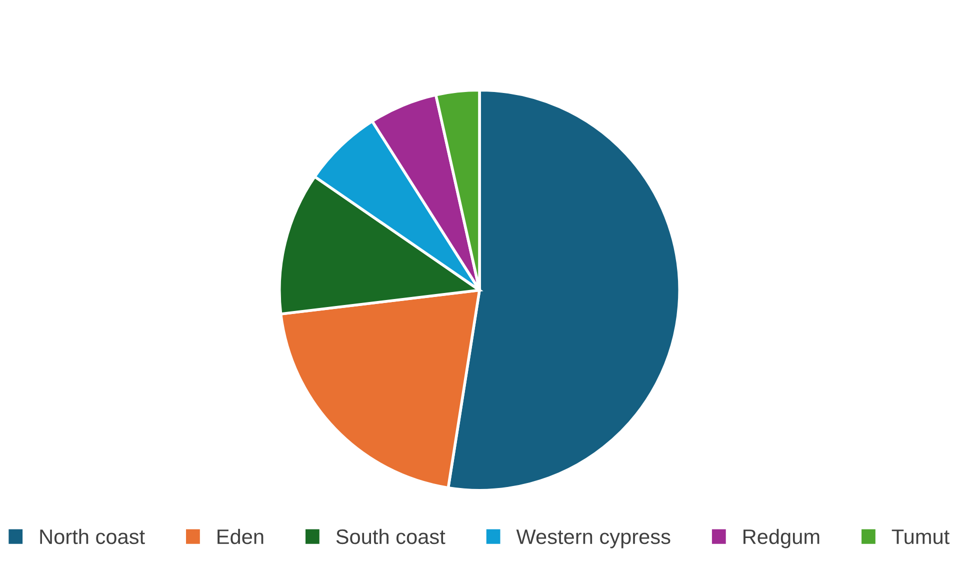 The height and width of the screenshot is (567, 959). Describe the element at coordinates (782, 538) in the screenshot. I see `legend-label: Redgum` at that location.